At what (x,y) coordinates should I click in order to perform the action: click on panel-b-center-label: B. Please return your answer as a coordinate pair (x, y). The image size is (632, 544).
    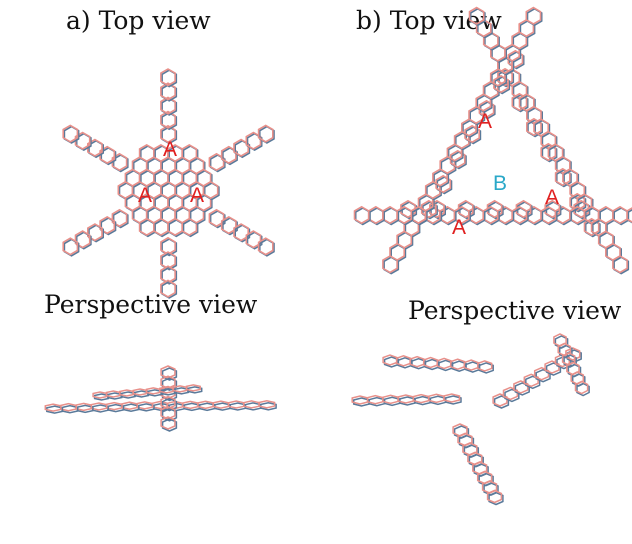
    Looking at the image, I should click on (500, 183).